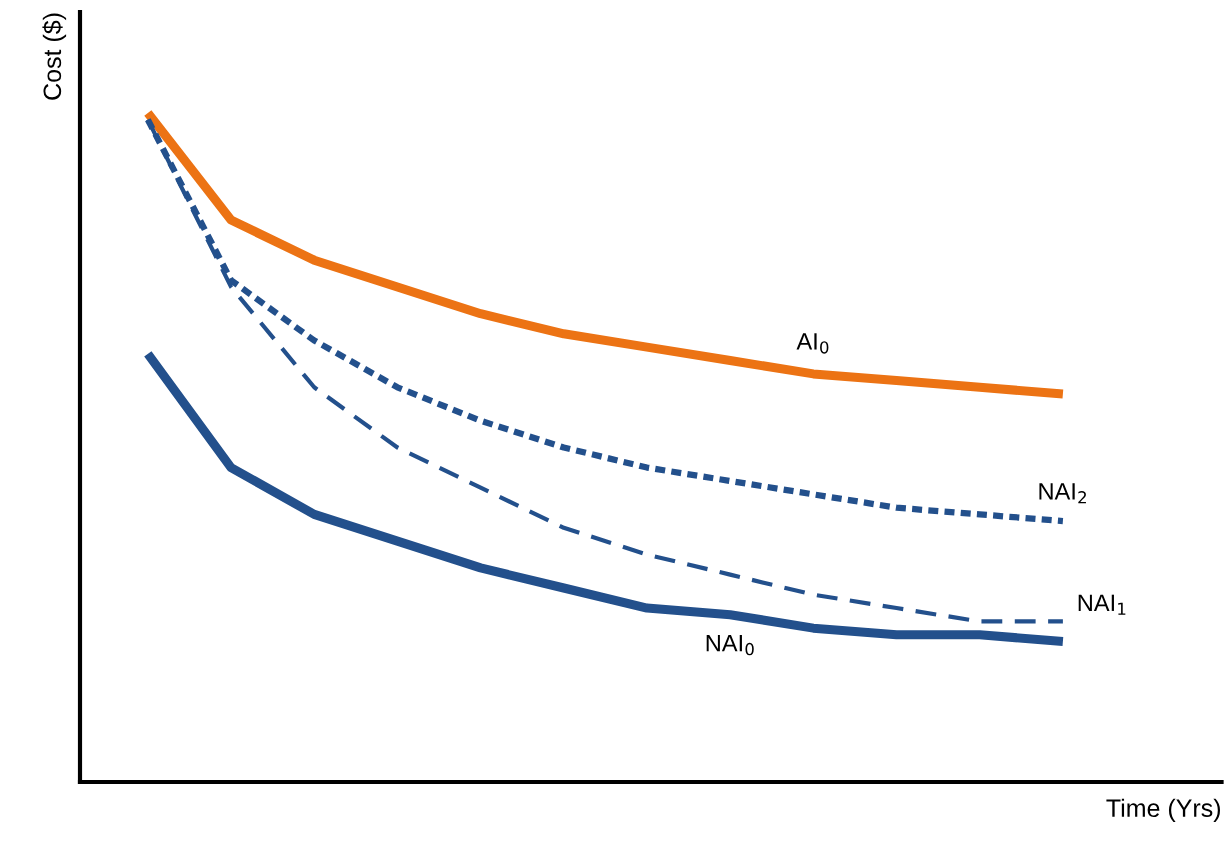 This screenshot has width=1224, height=841. I want to click on series-label: AI$_{0}$, so click(812, 343).